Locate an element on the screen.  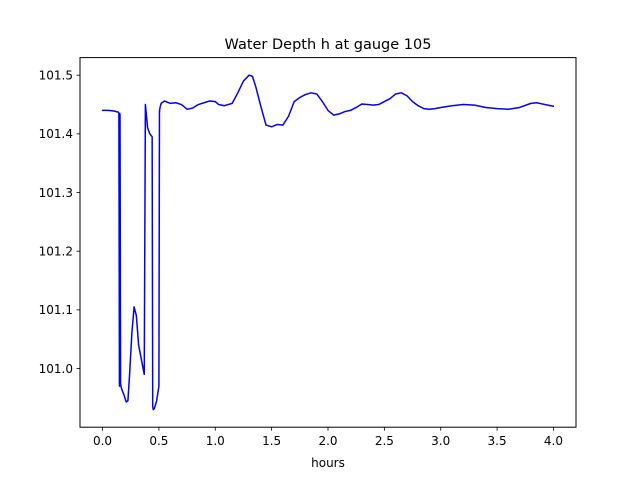
x-tick-label: 1.0 is located at coordinates (215, 441).